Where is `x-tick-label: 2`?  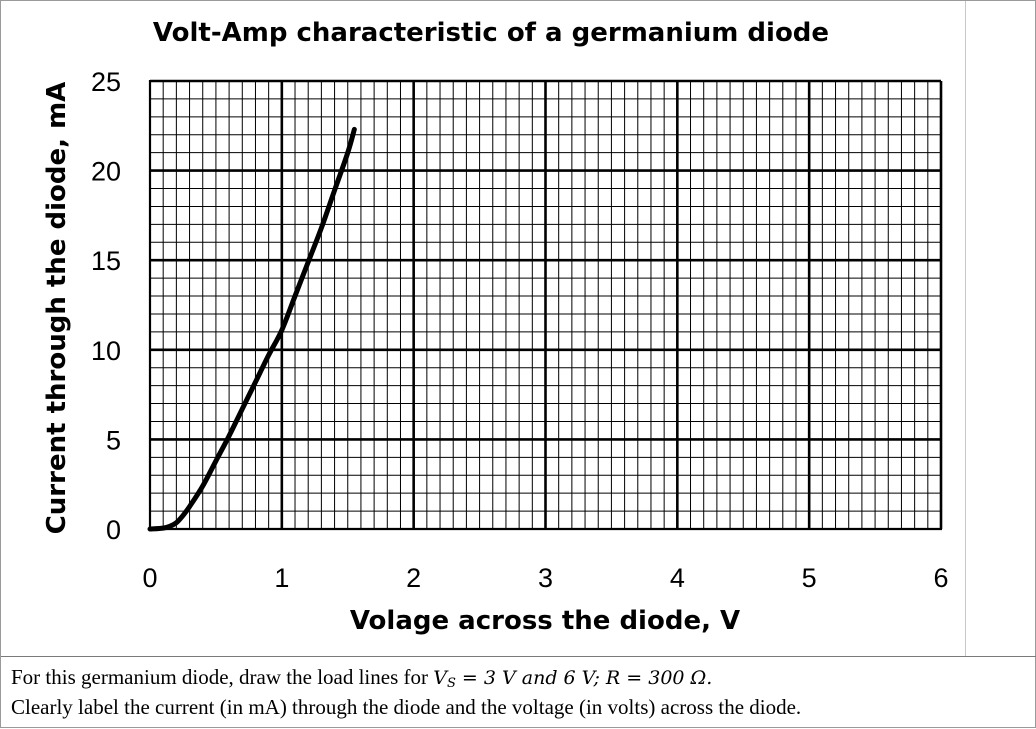
x-tick-label: 2 is located at coordinates (413, 578).